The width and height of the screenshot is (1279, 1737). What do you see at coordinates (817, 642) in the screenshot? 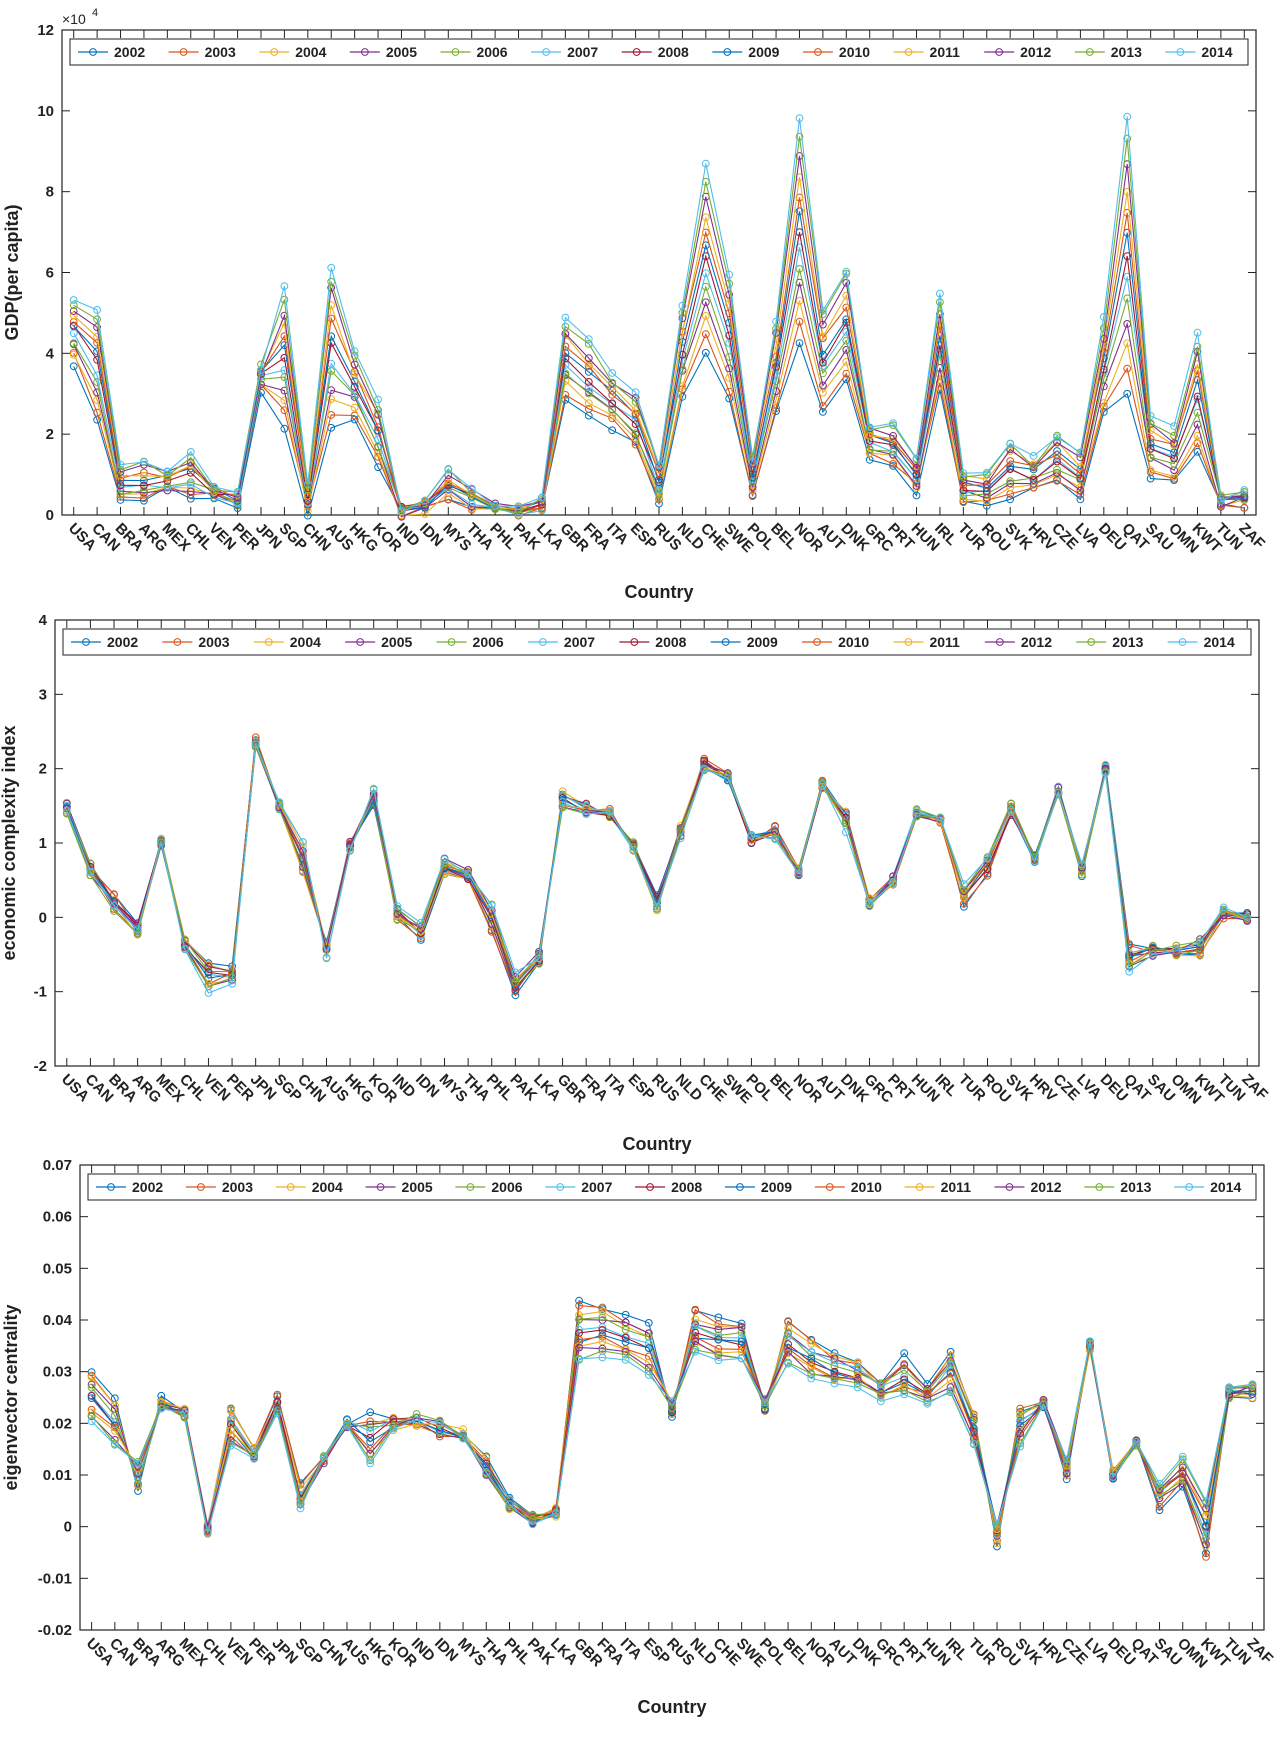
I see `legend-marker-2010` at bounding box center [817, 642].